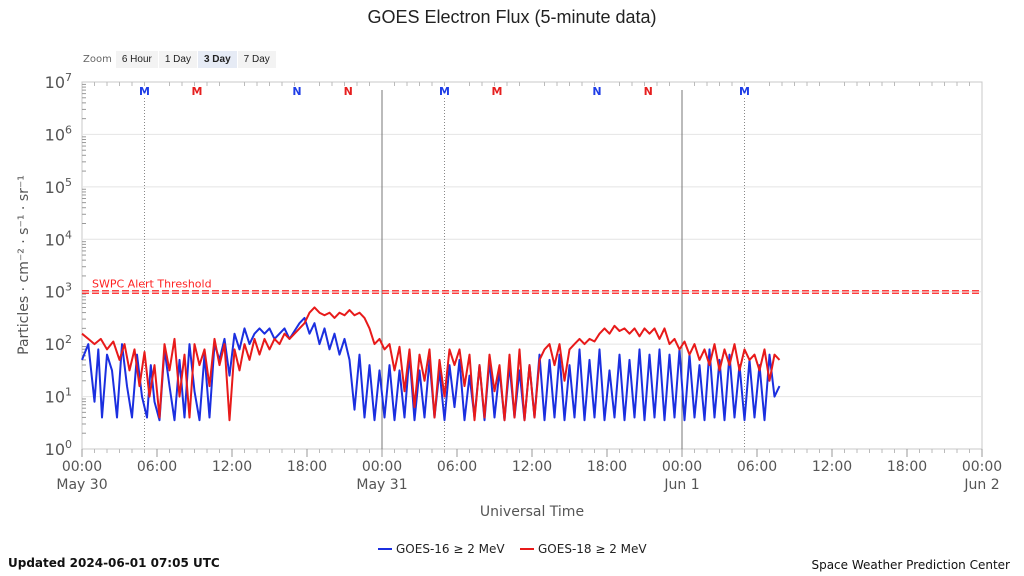 The width and height of the screenshot is (1024, 576). Describe the element at coordinates (381, 485) in the screenshot. I see `x-date-label: May 31` at that location.